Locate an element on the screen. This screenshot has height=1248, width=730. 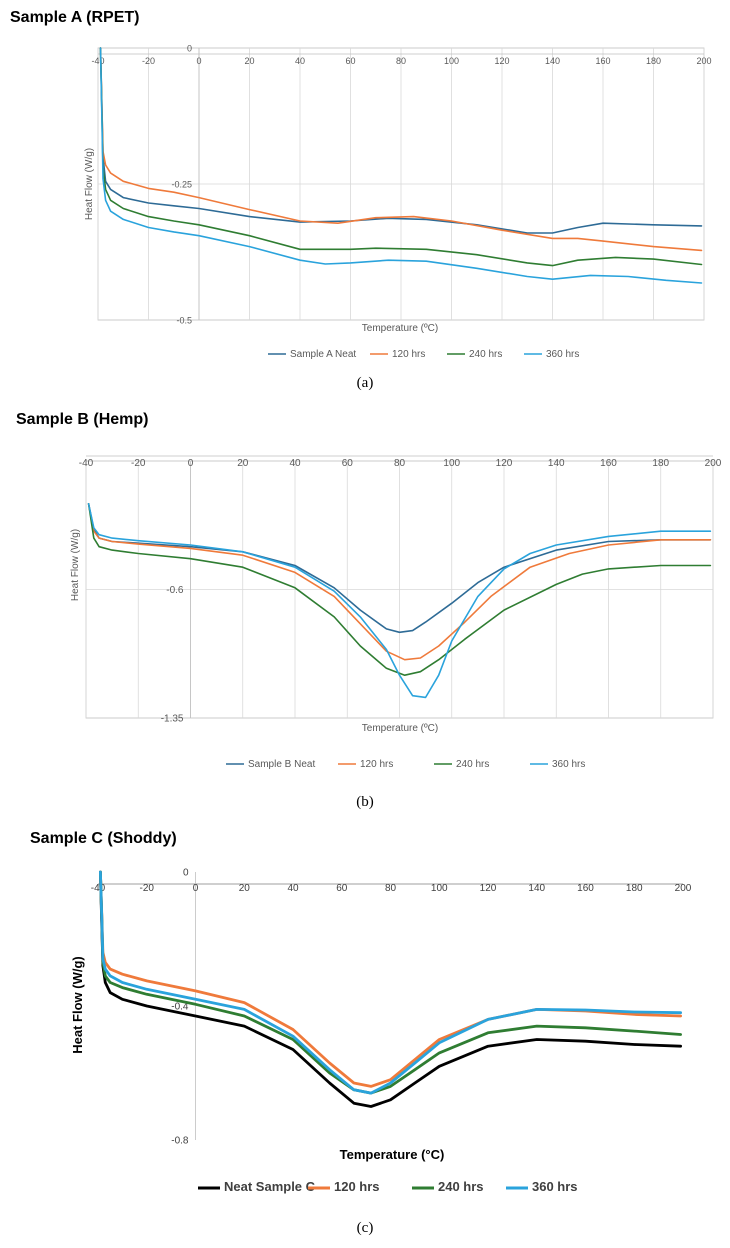
y-tick-label: -0.5 is located at coordinates (184, 321).